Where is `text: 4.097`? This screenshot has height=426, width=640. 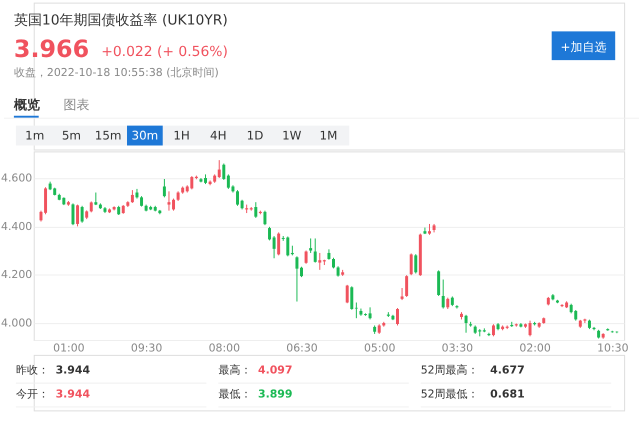 text: 4.097 is located at coordinates (275, 370).